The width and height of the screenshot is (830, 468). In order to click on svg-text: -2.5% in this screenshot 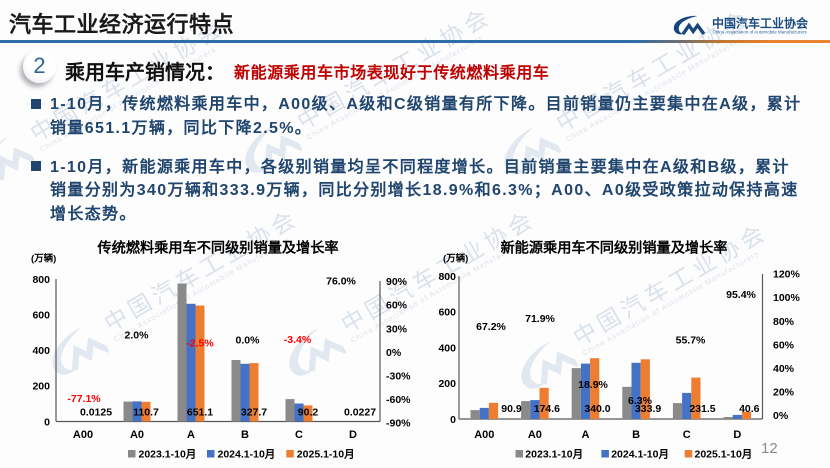, I will do `click(200, 344)`.